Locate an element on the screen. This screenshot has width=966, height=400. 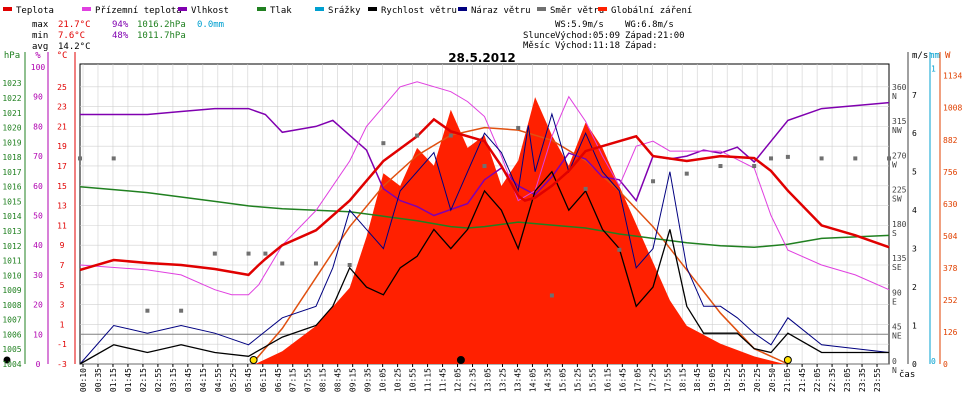
chart-title: 28.5.2012 is located at coordinates (482, 58).